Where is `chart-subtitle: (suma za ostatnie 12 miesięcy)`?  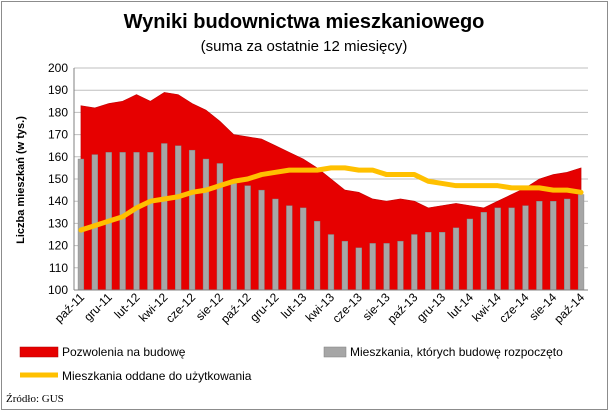
chart-subtitle: (suma za ostatnie 12 miesięcy) is located at coordinates (304, 46).